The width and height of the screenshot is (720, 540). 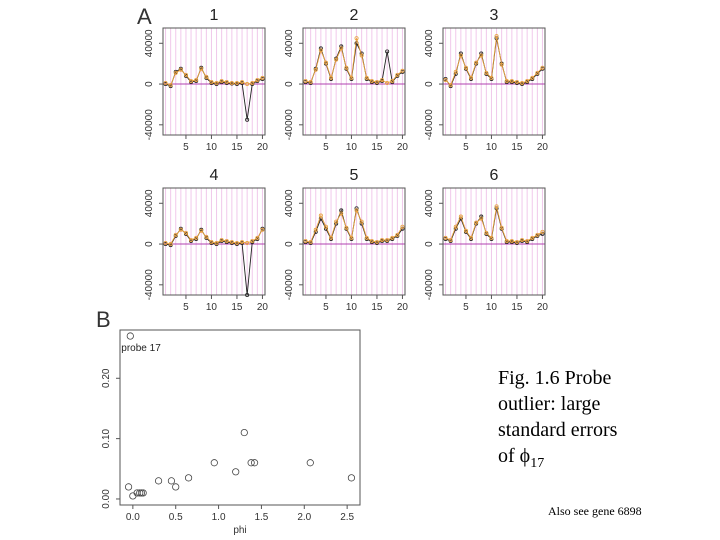 What do you see at coordinates (103, 319) in the screenshot?
I see `panel-label: B` at bounding box center [103, 319].